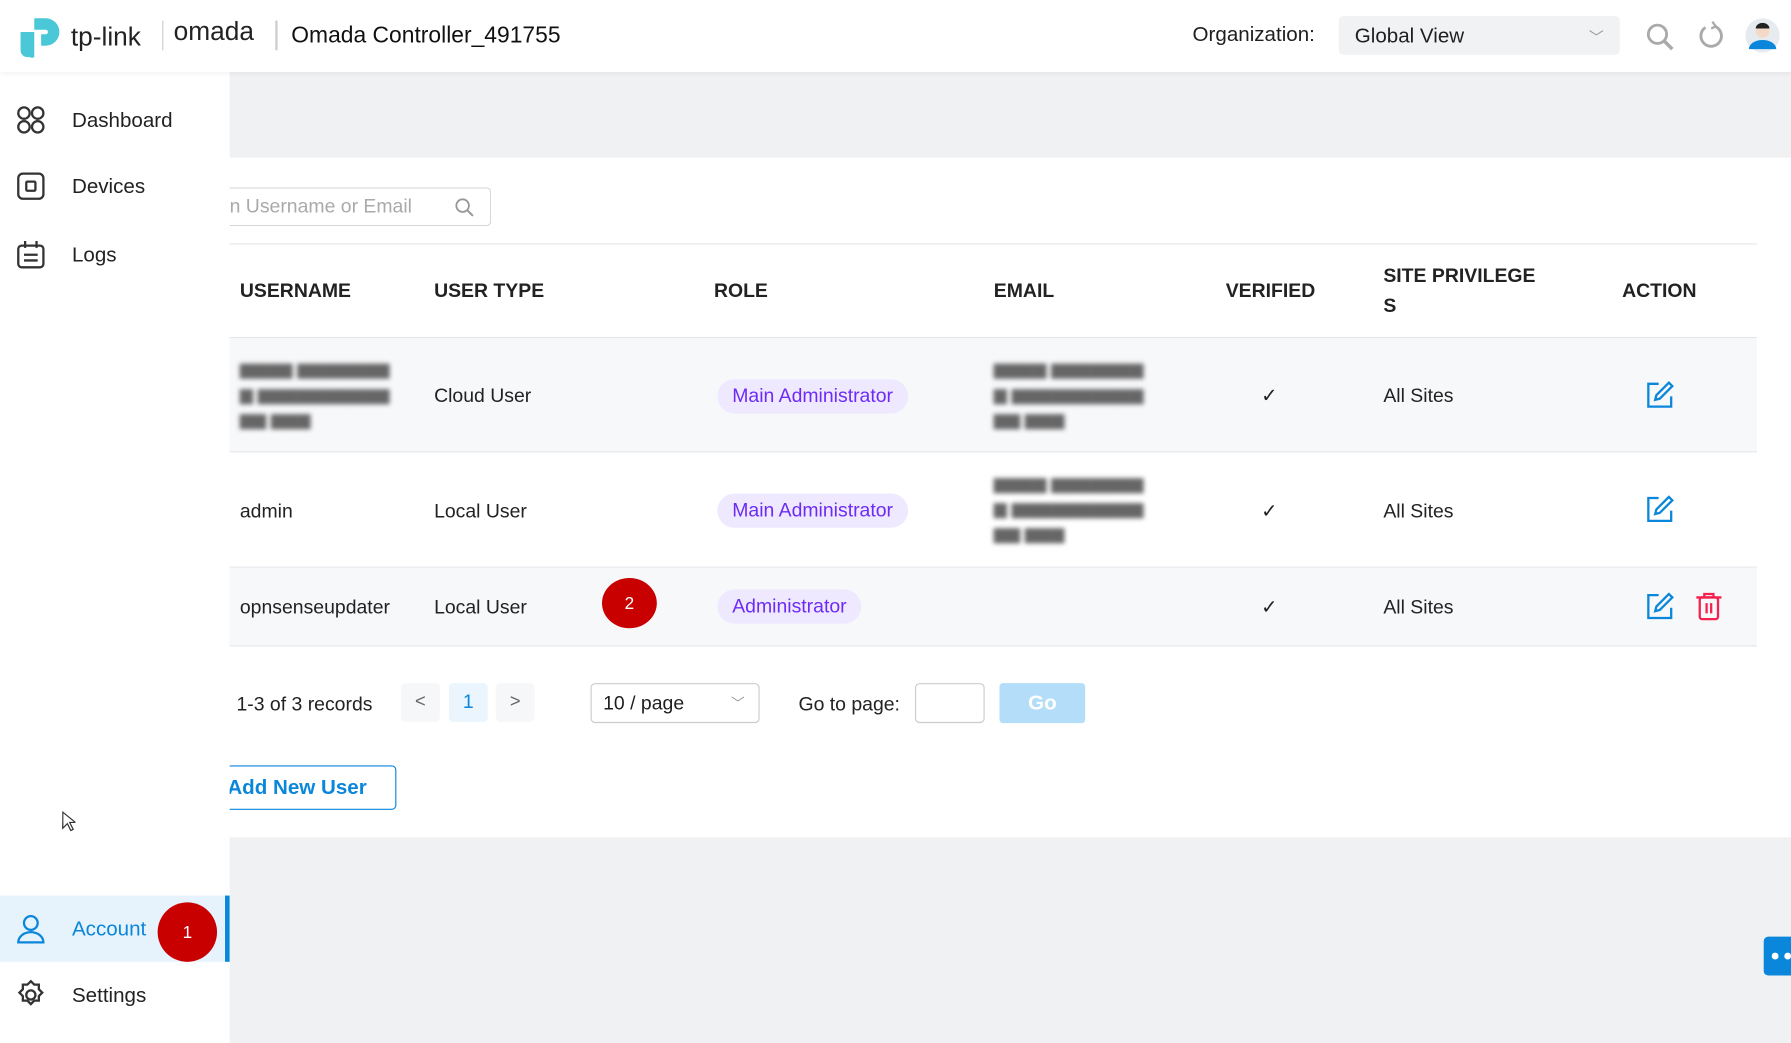 This screenshot has width=1791, height=1043. What do you see at coordinates (1270, 290) in the screenshot?
I see `column-verified: VERIFIED` at bounding box center [1270, 290].